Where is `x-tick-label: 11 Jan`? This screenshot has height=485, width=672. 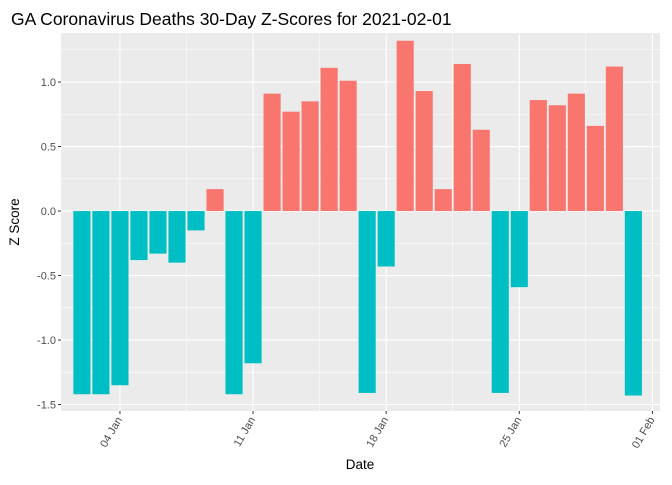
x-tick-label: 11 Jan is located at coordinates (245, 432).